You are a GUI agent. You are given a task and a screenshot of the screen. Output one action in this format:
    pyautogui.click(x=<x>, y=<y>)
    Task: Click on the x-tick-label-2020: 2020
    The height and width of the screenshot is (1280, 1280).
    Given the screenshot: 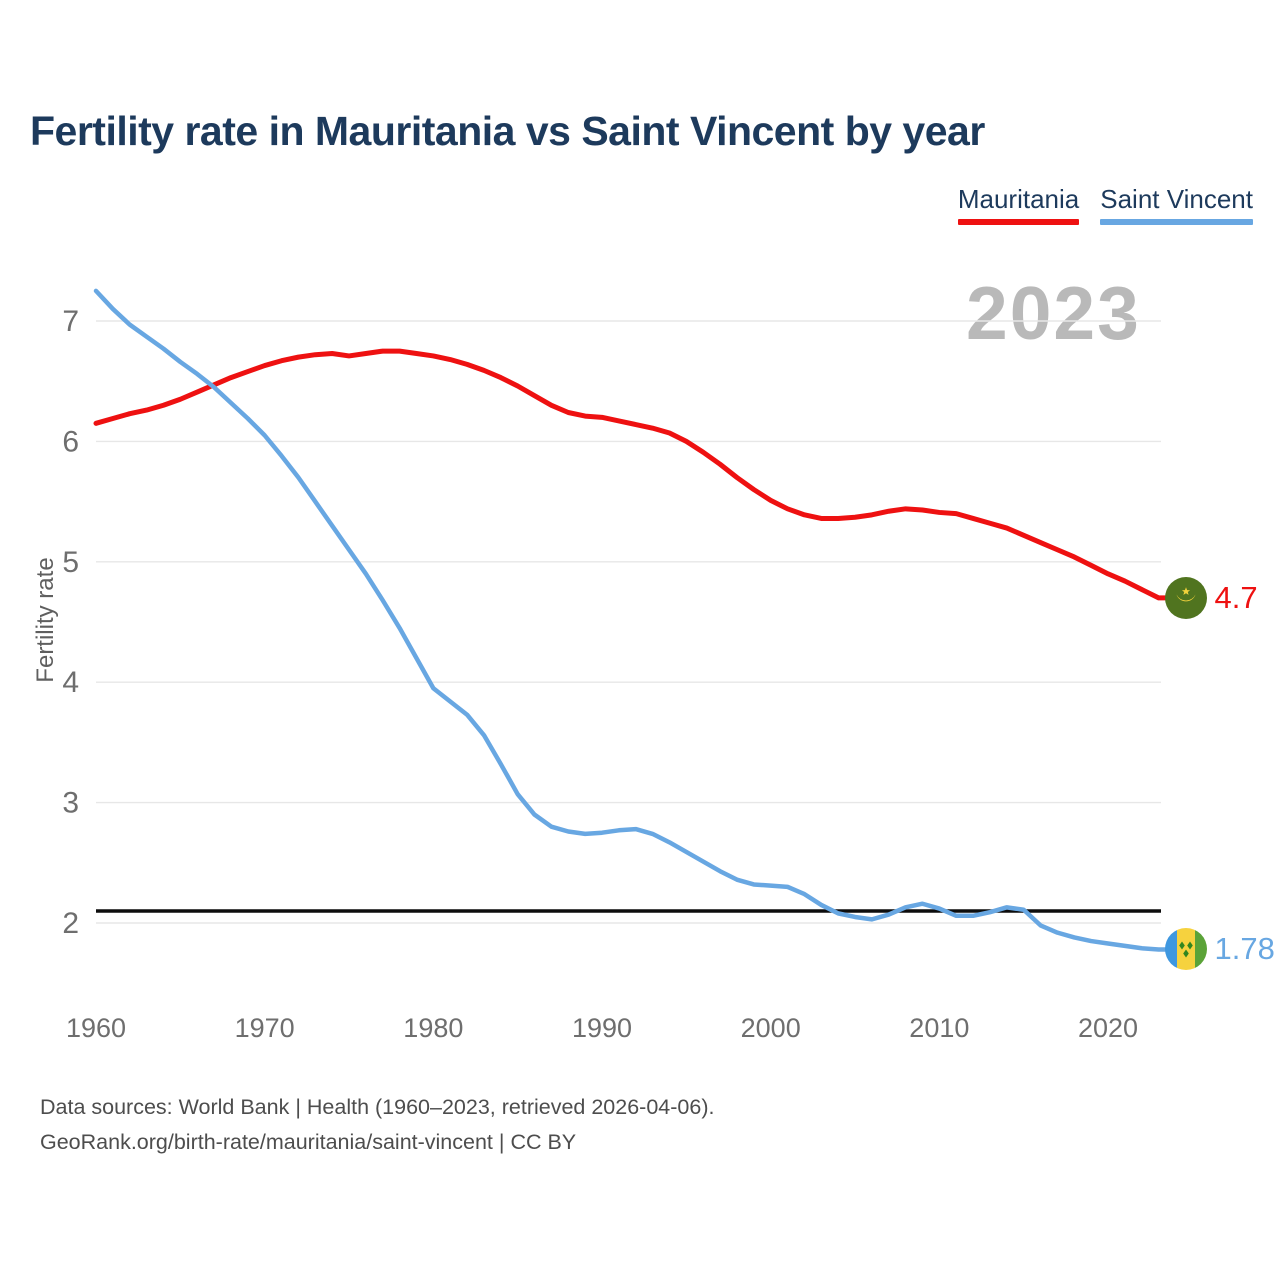 What is the action you would take?
    pyautogui.click(x=1108, y=1028)
    